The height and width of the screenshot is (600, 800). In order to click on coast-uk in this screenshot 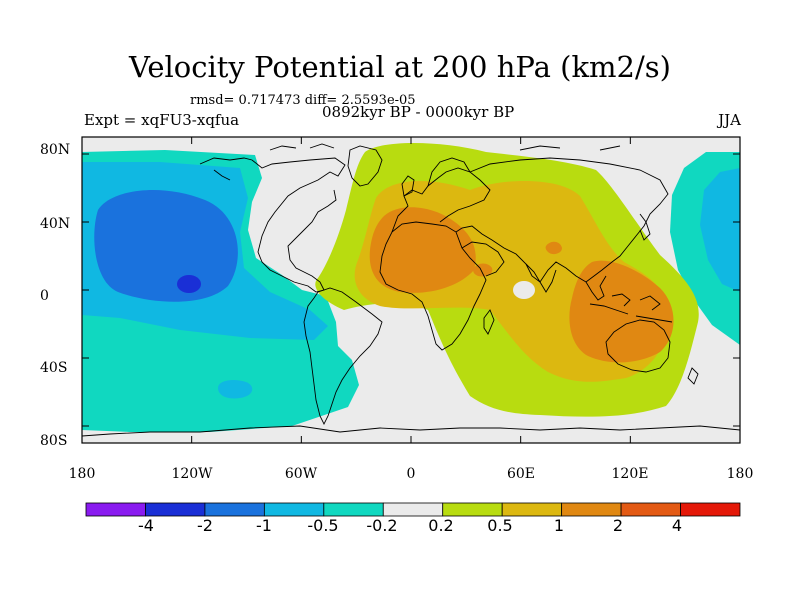, I will do `click(408, 186)`.